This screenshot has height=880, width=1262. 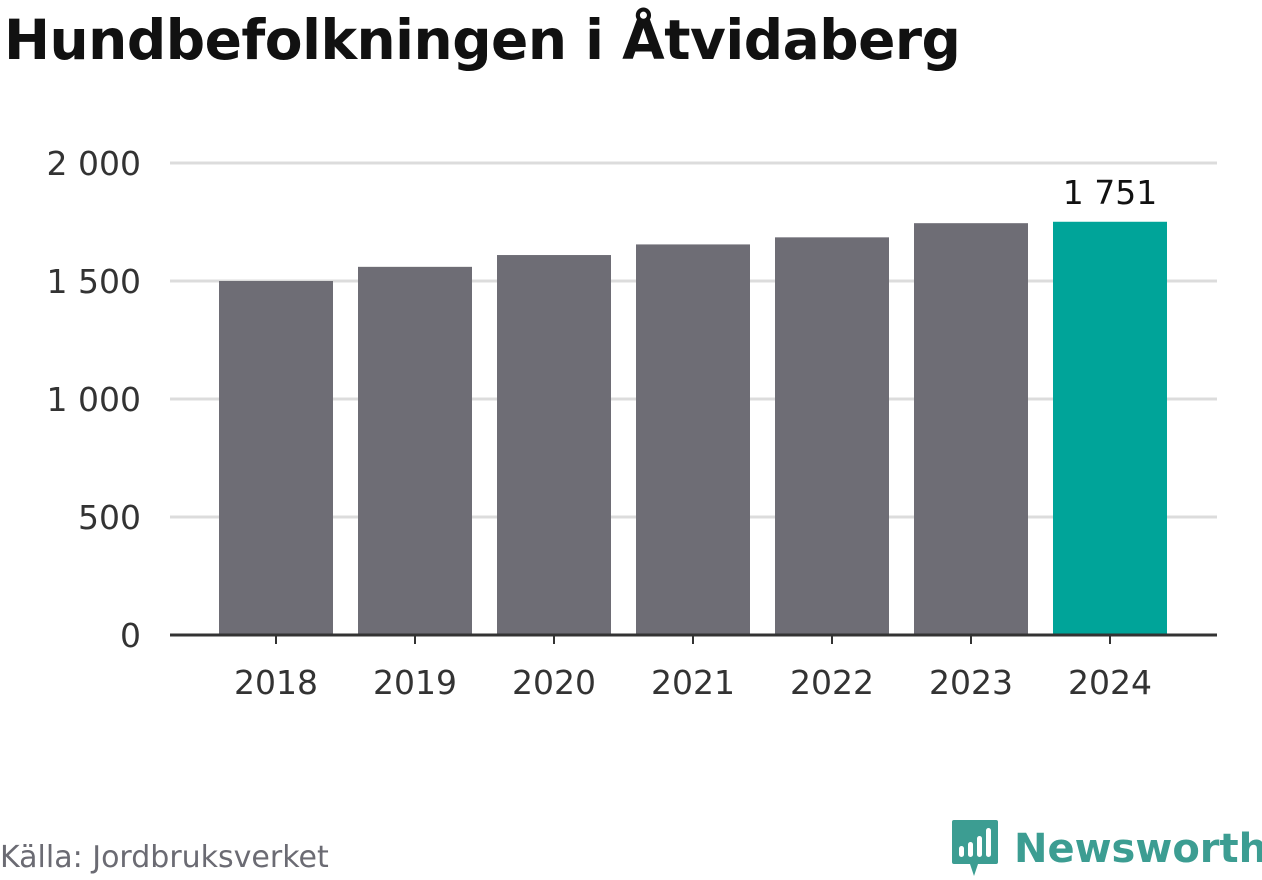 I want to click on x-tick-label: 2020, so click(x=554, y=682).